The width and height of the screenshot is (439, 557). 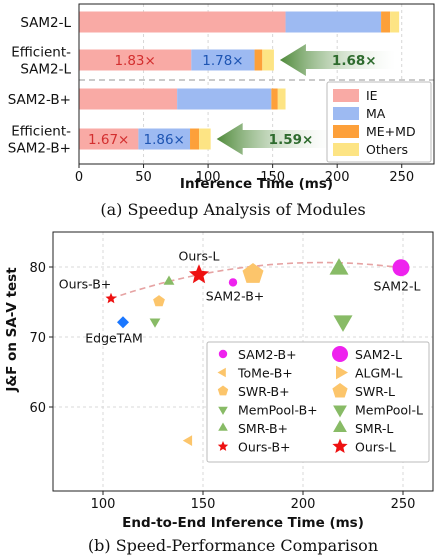 I want to click on y-tick-label: 60, so click(x=37, y=408).